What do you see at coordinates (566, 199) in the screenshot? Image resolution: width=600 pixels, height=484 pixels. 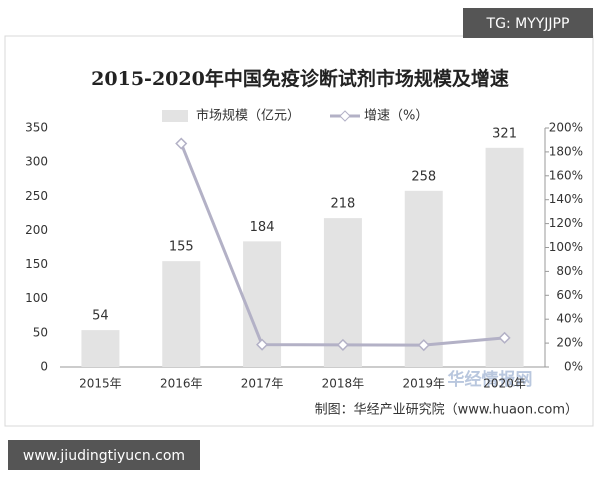 I see `y2-tick-label: 140%` at bounding box center [566, 199].